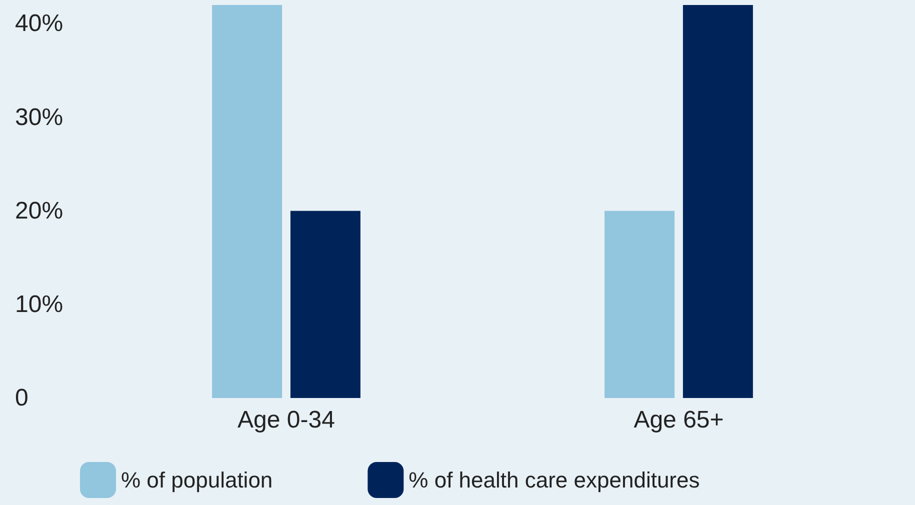  What do you see at coordinates (679, 420) in the screenshot?
I see `x-tick-label: Age 65+` at bounding box center [679, 420].